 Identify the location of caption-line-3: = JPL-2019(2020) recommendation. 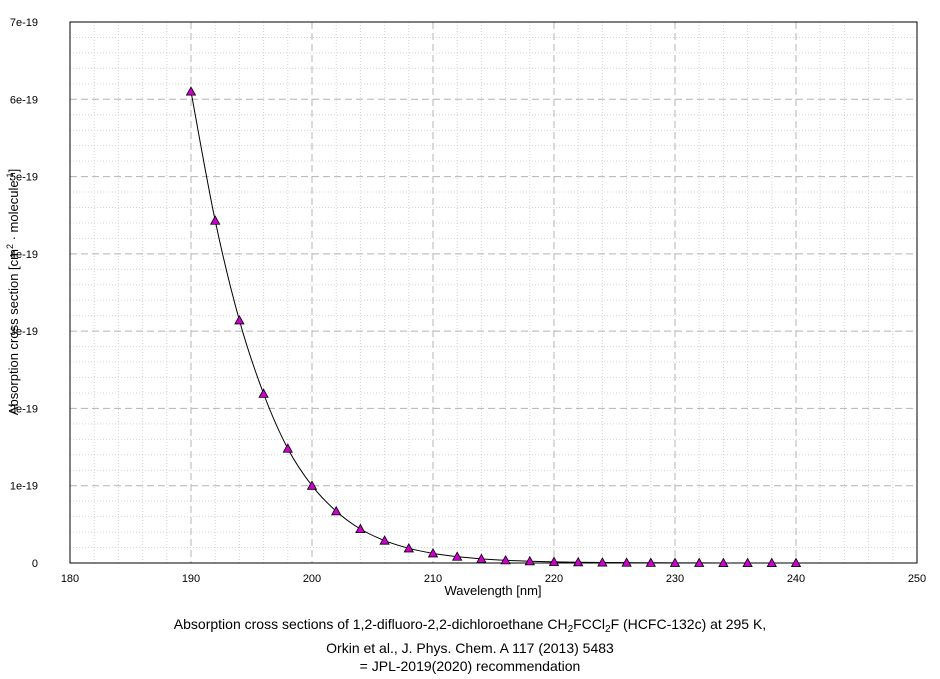
(470, 666).